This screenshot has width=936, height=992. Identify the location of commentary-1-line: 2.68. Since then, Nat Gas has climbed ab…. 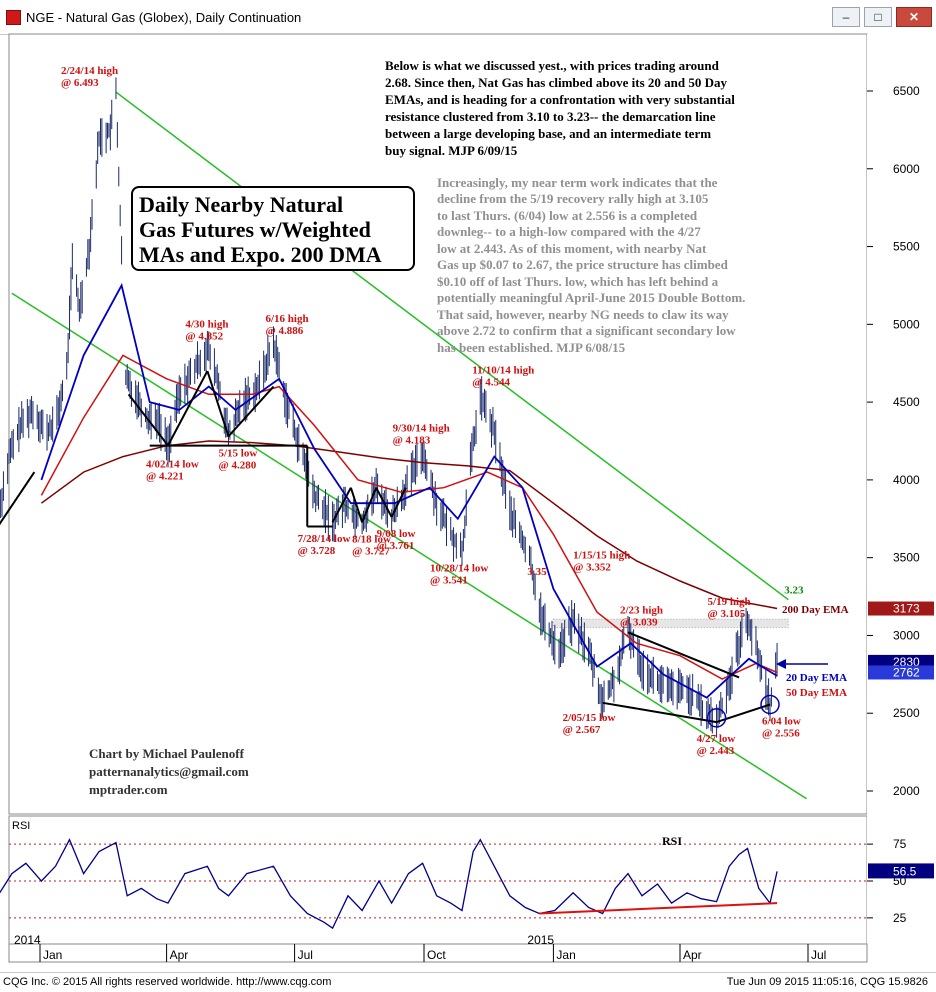
(556, 82).